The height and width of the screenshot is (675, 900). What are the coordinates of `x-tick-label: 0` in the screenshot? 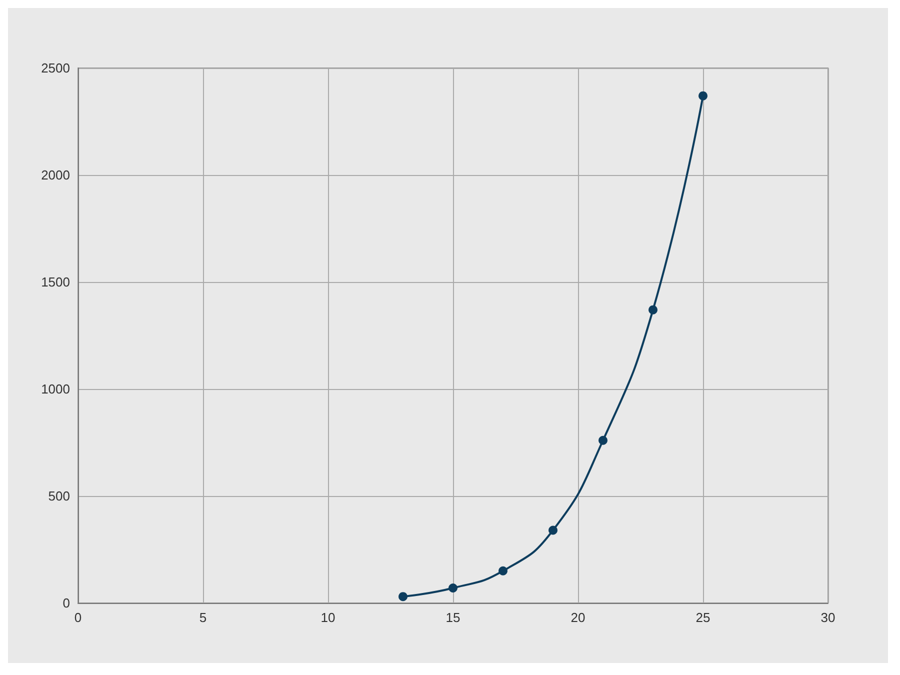 It's located at (78, 617).